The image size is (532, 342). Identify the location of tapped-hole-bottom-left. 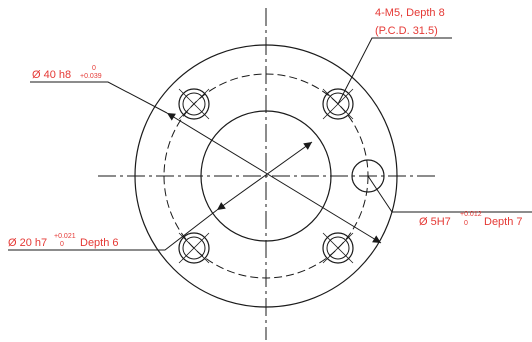
(194, 248).